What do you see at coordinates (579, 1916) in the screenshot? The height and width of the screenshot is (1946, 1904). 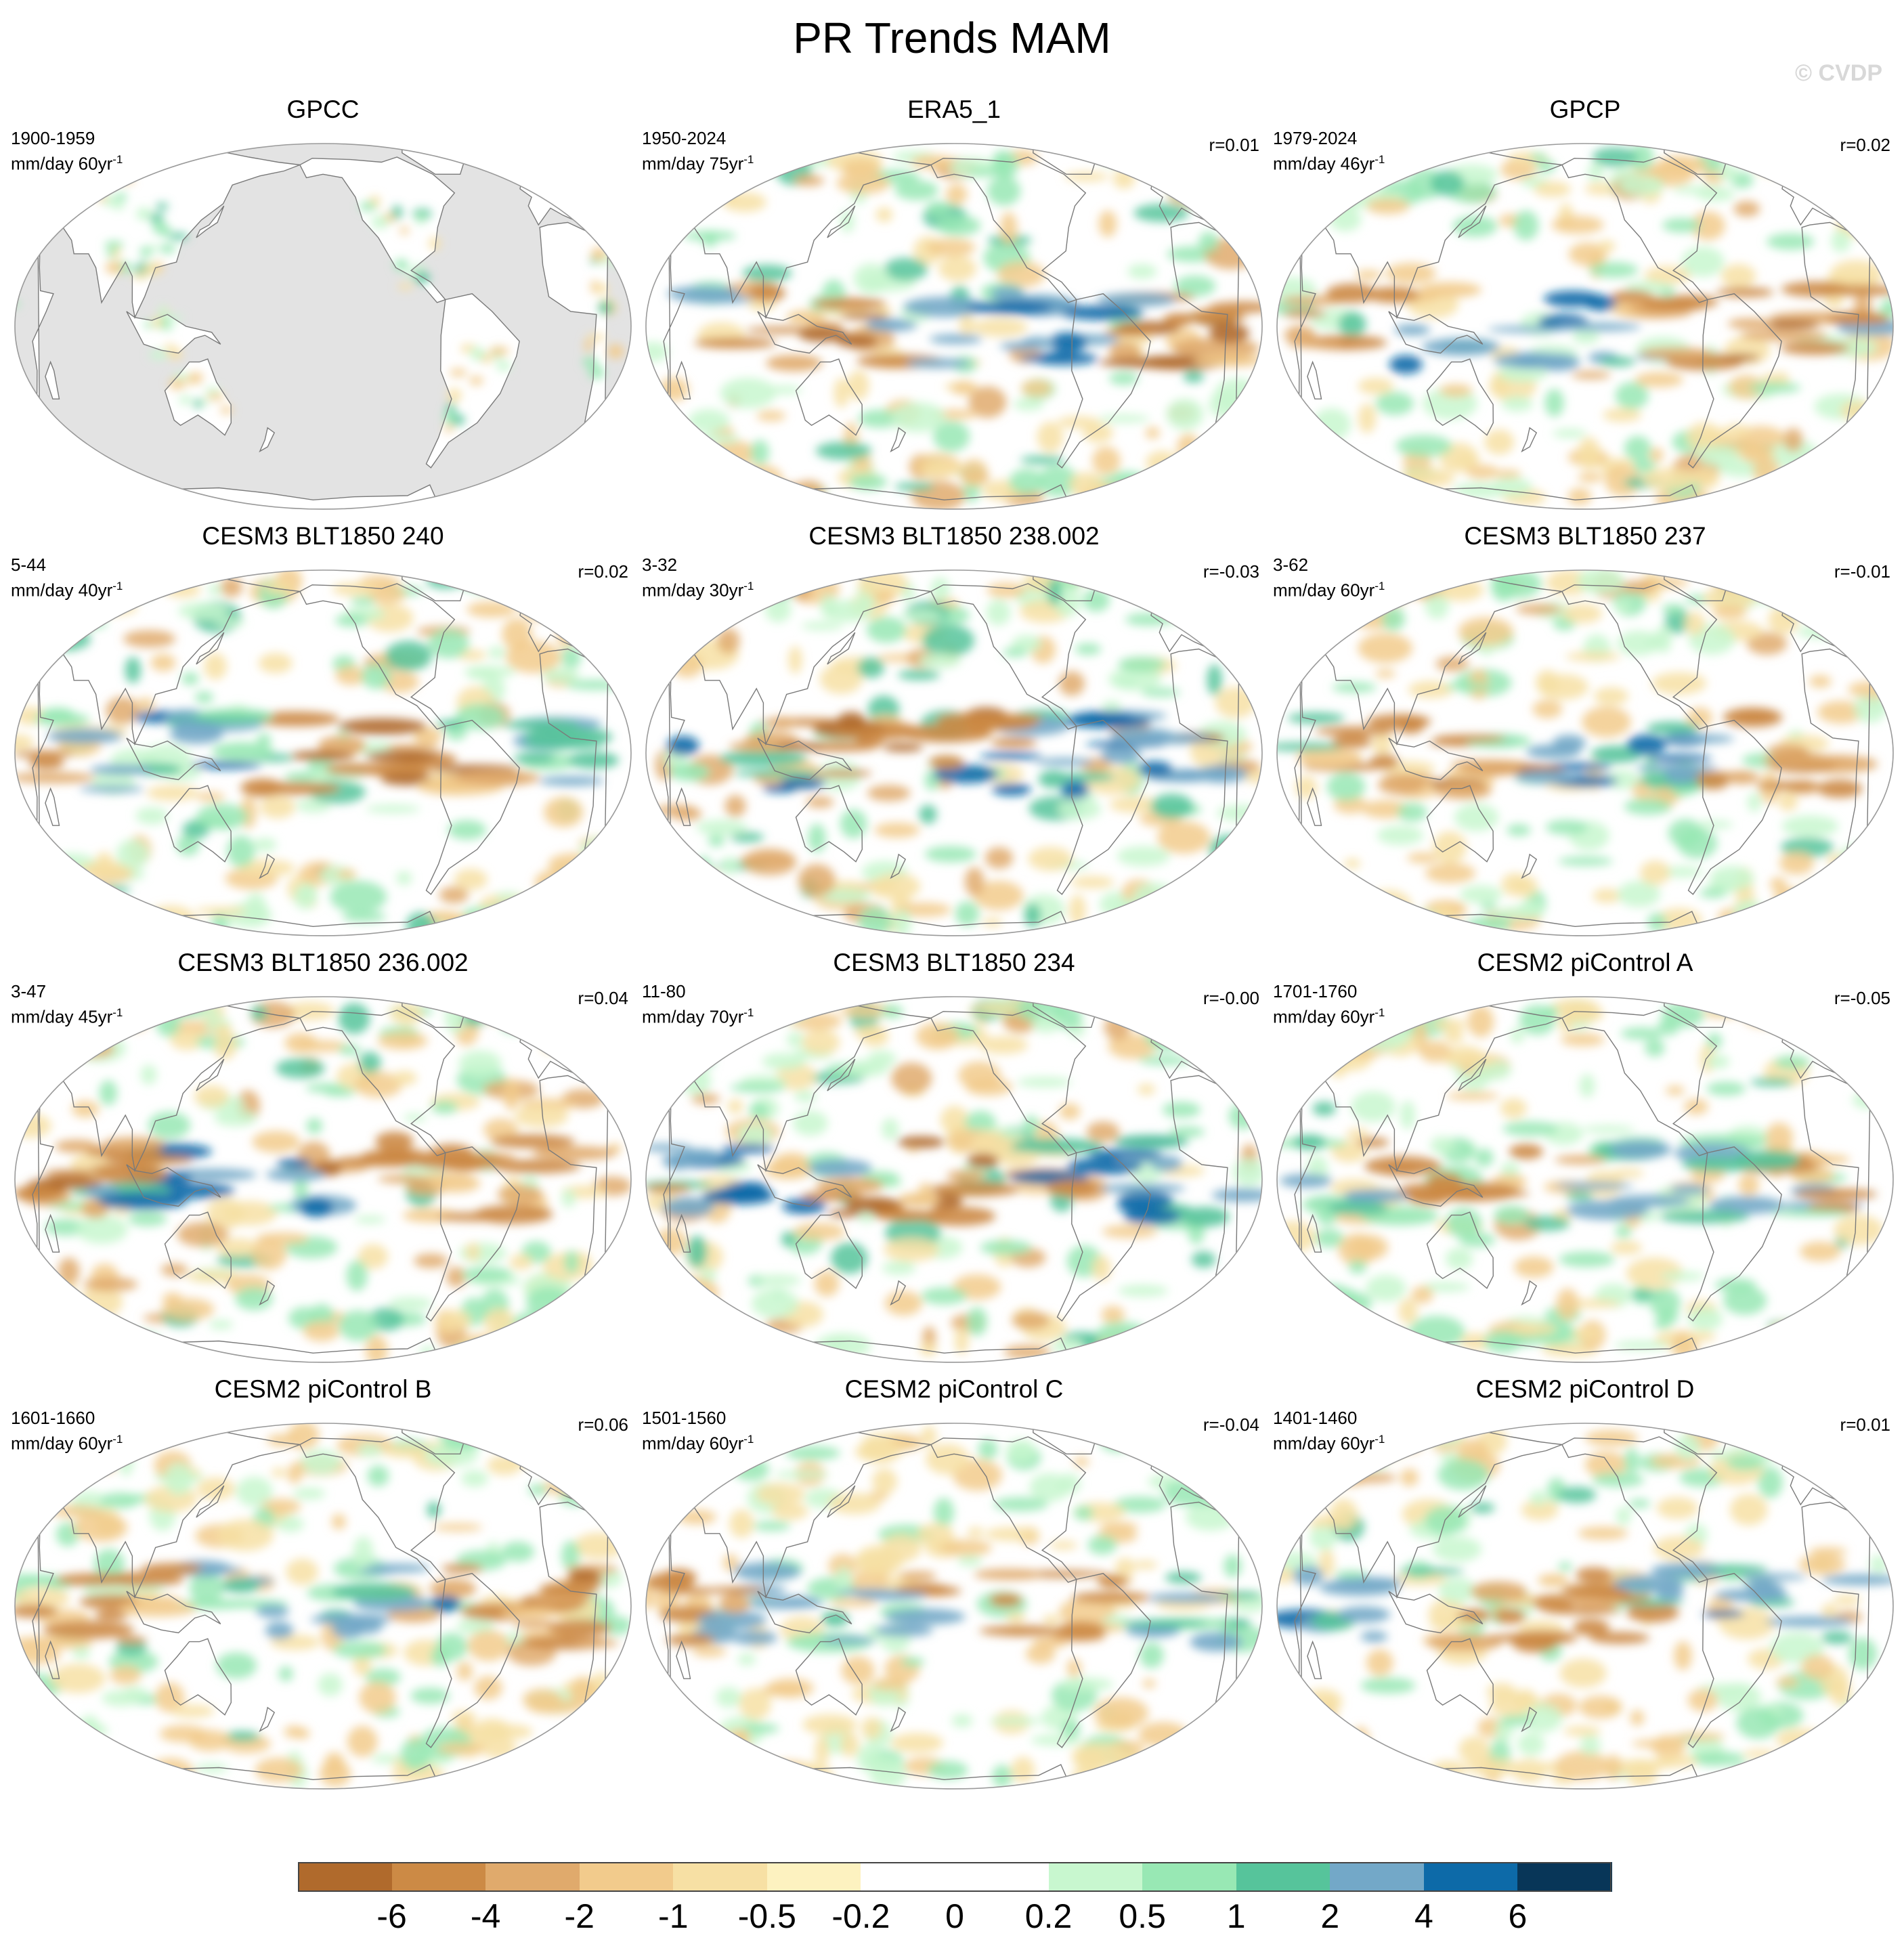 I see `colorbar-tick-label: -2` at bounding box center [579, 1916].